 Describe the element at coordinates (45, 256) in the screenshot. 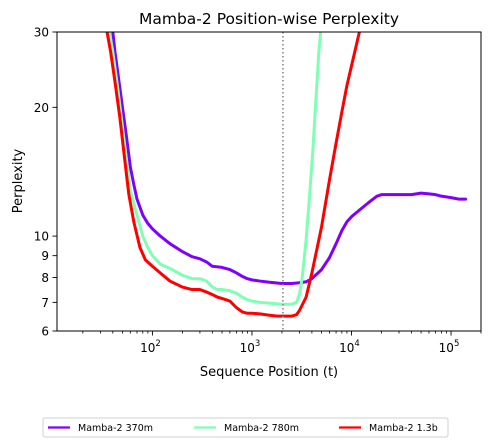

I see `y-tick-label: 9` at that location.